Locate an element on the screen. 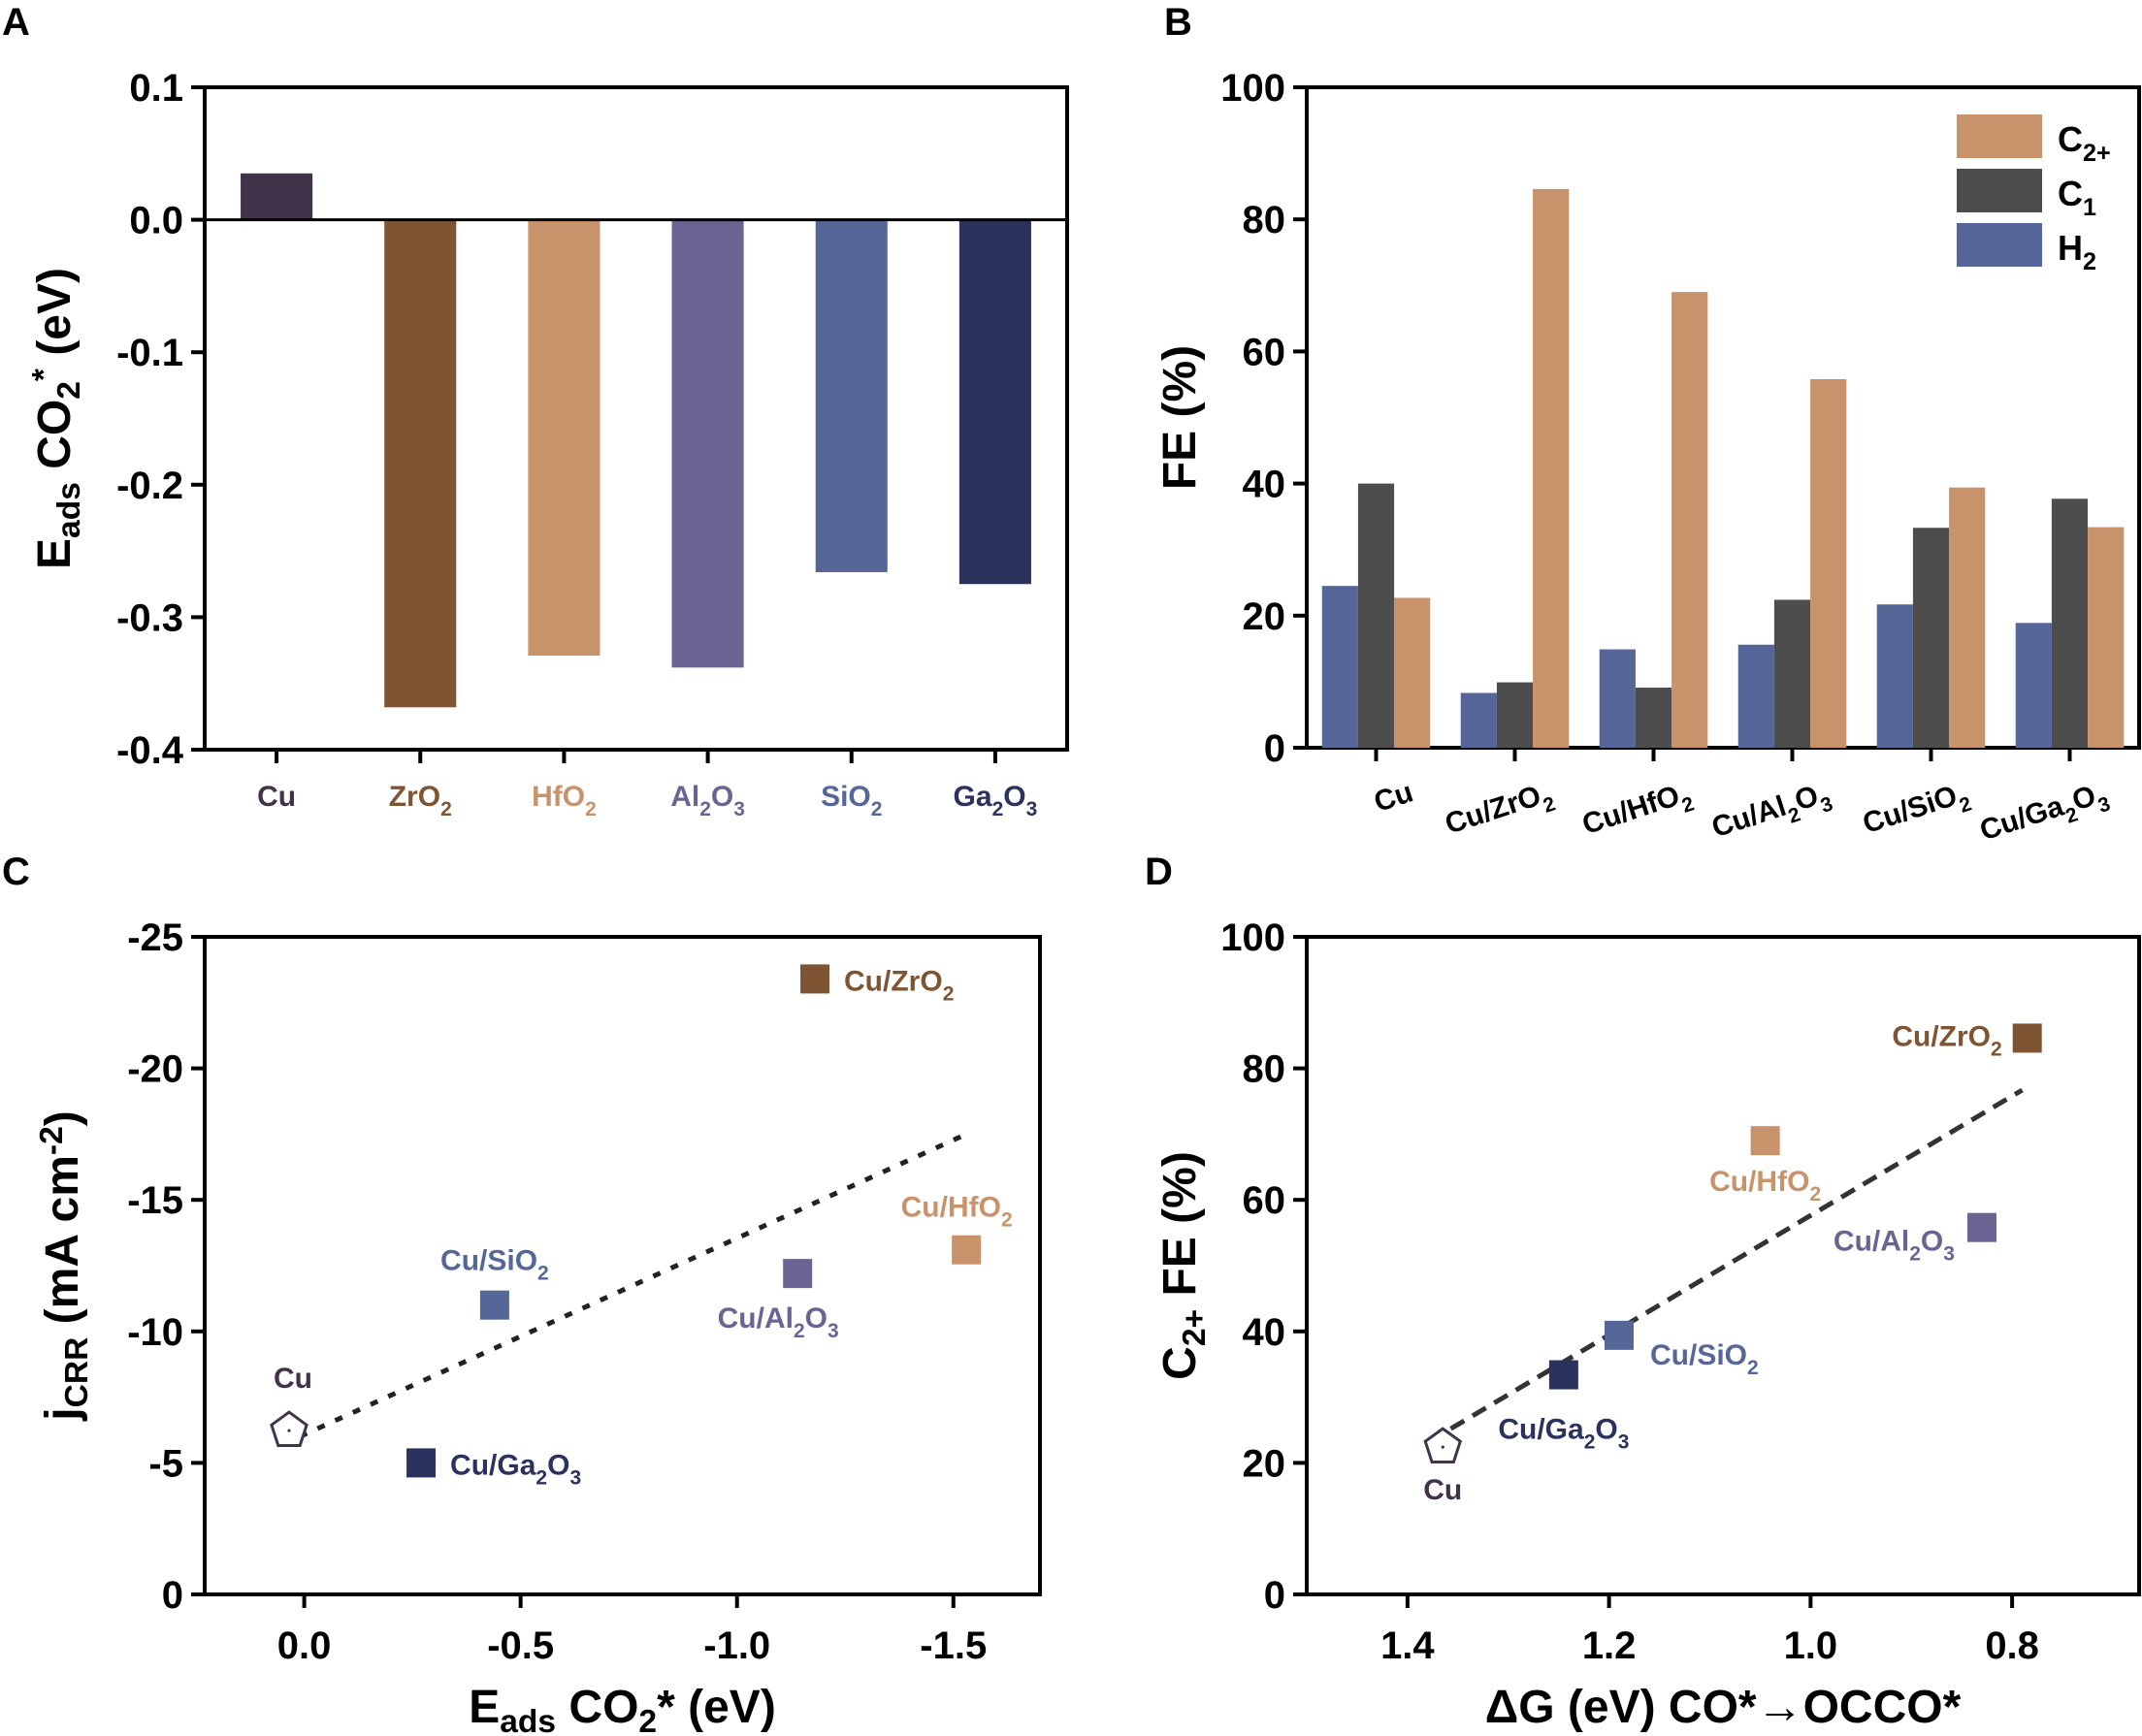 The image size is (2142, 1736). x-tick-label: 1.0 is located at coordinates (1811, 1645).